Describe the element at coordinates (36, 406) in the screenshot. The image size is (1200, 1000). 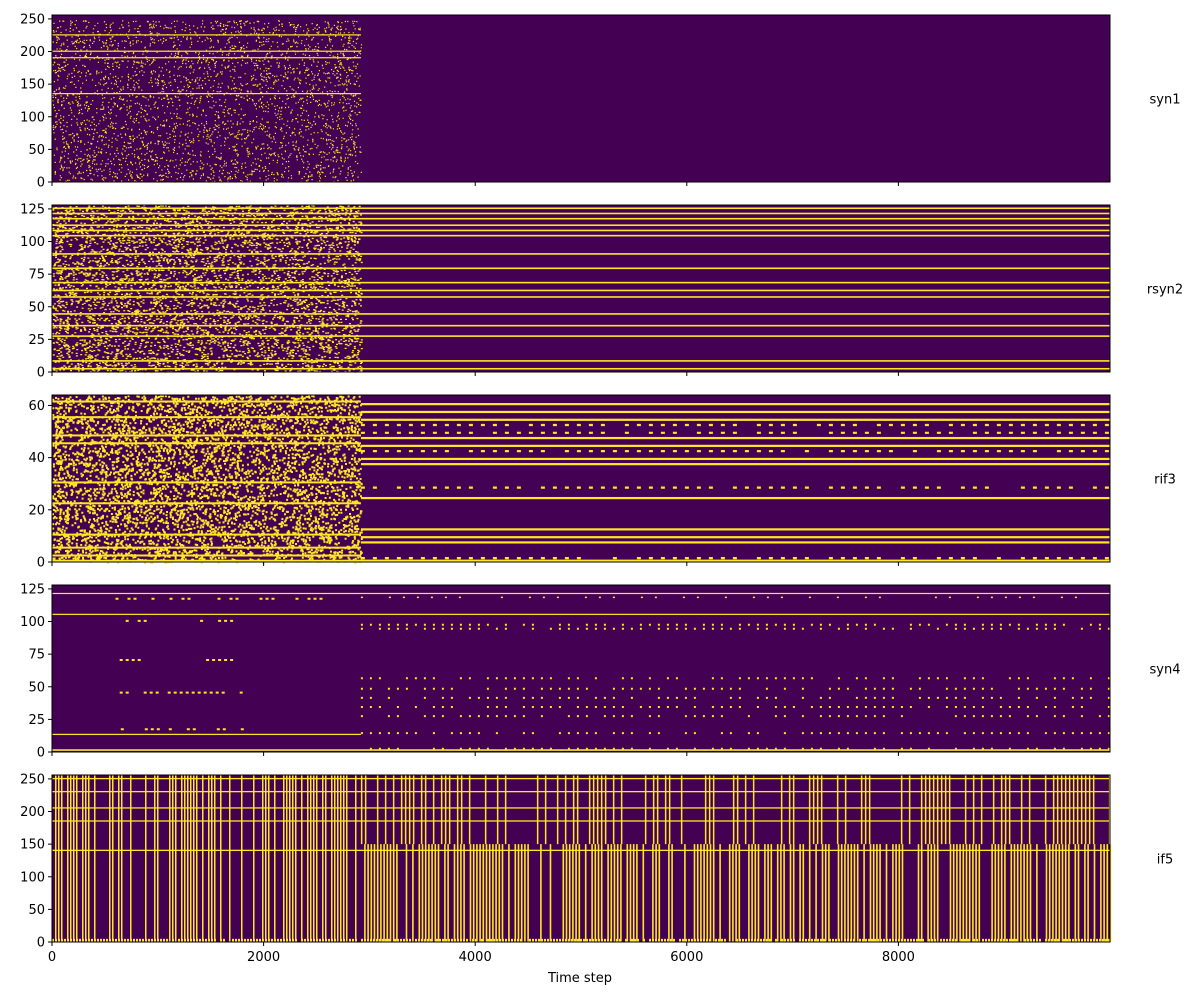
I see `y-tick-label: 60` at that location.